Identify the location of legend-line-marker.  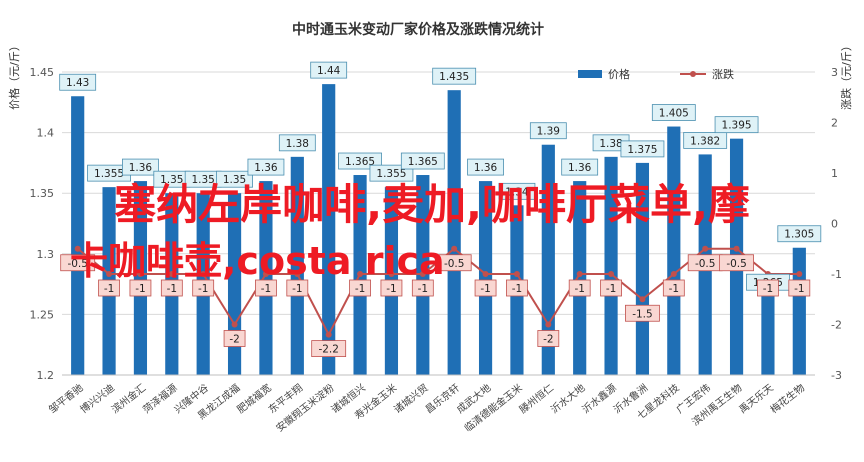
(693, 74).